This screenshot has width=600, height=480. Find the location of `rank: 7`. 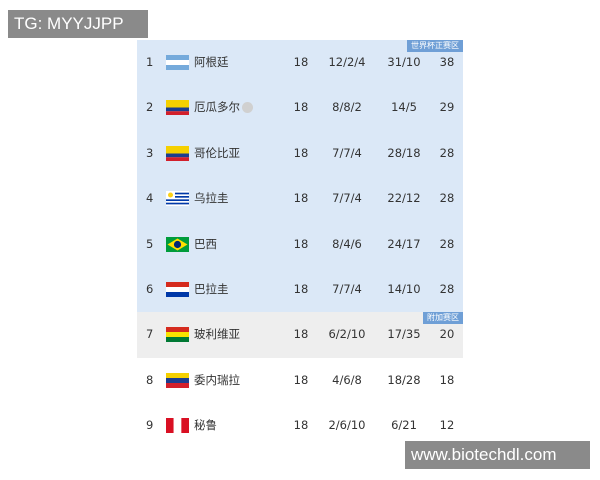

rank: 7 is located at coordinates (150, 334).